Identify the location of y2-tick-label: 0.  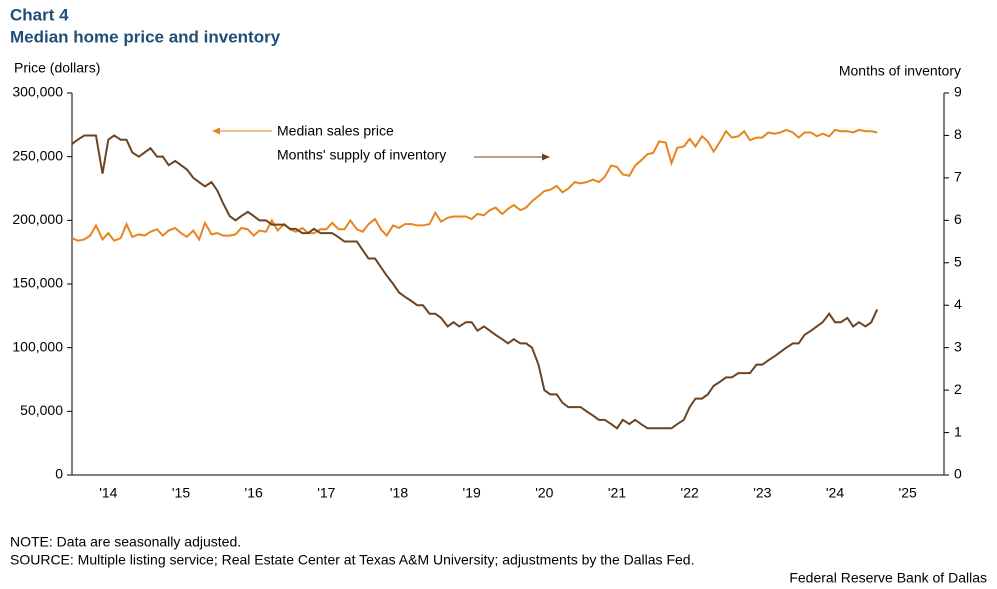
(958, 474).